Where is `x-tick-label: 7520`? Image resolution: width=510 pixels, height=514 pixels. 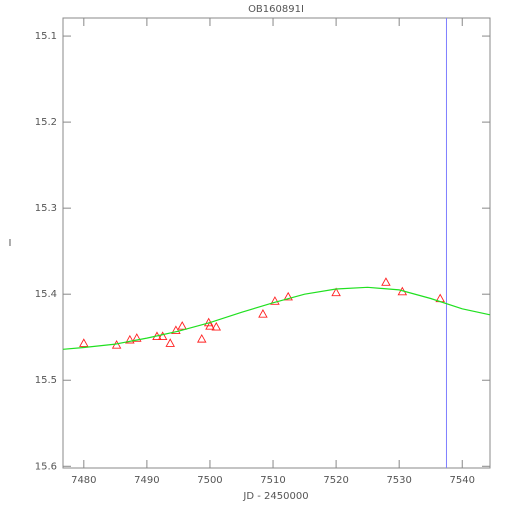 x-tick-label: 7520 is located at coordinates (335, 480).